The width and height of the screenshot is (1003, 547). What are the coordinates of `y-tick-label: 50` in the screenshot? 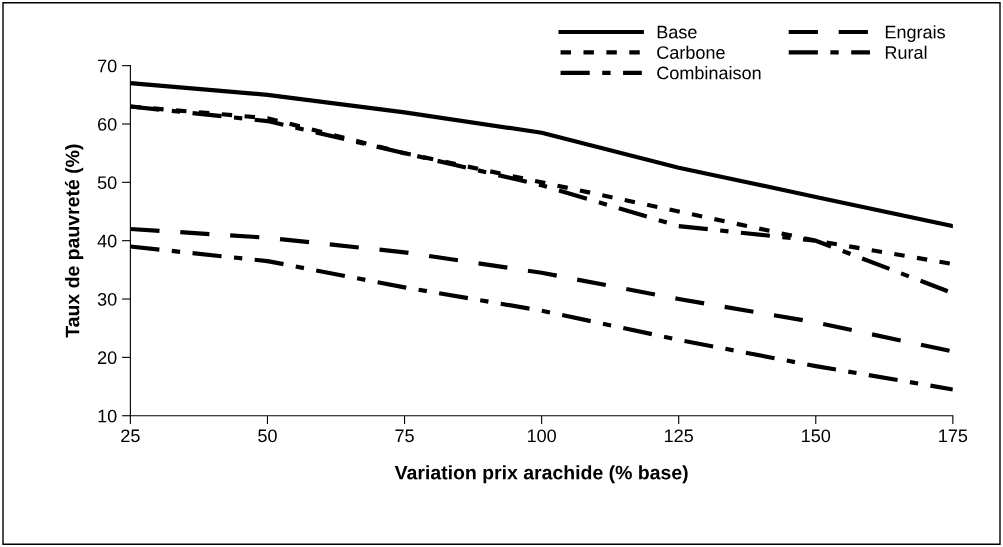 It's located at (107, 183).